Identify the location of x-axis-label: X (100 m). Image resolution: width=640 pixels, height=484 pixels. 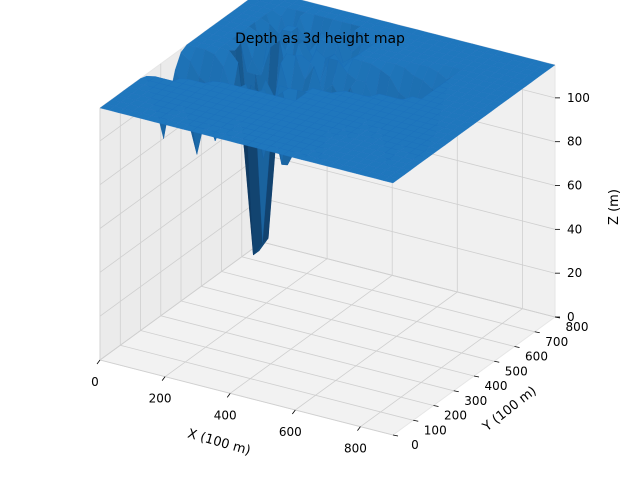
(219, 442).